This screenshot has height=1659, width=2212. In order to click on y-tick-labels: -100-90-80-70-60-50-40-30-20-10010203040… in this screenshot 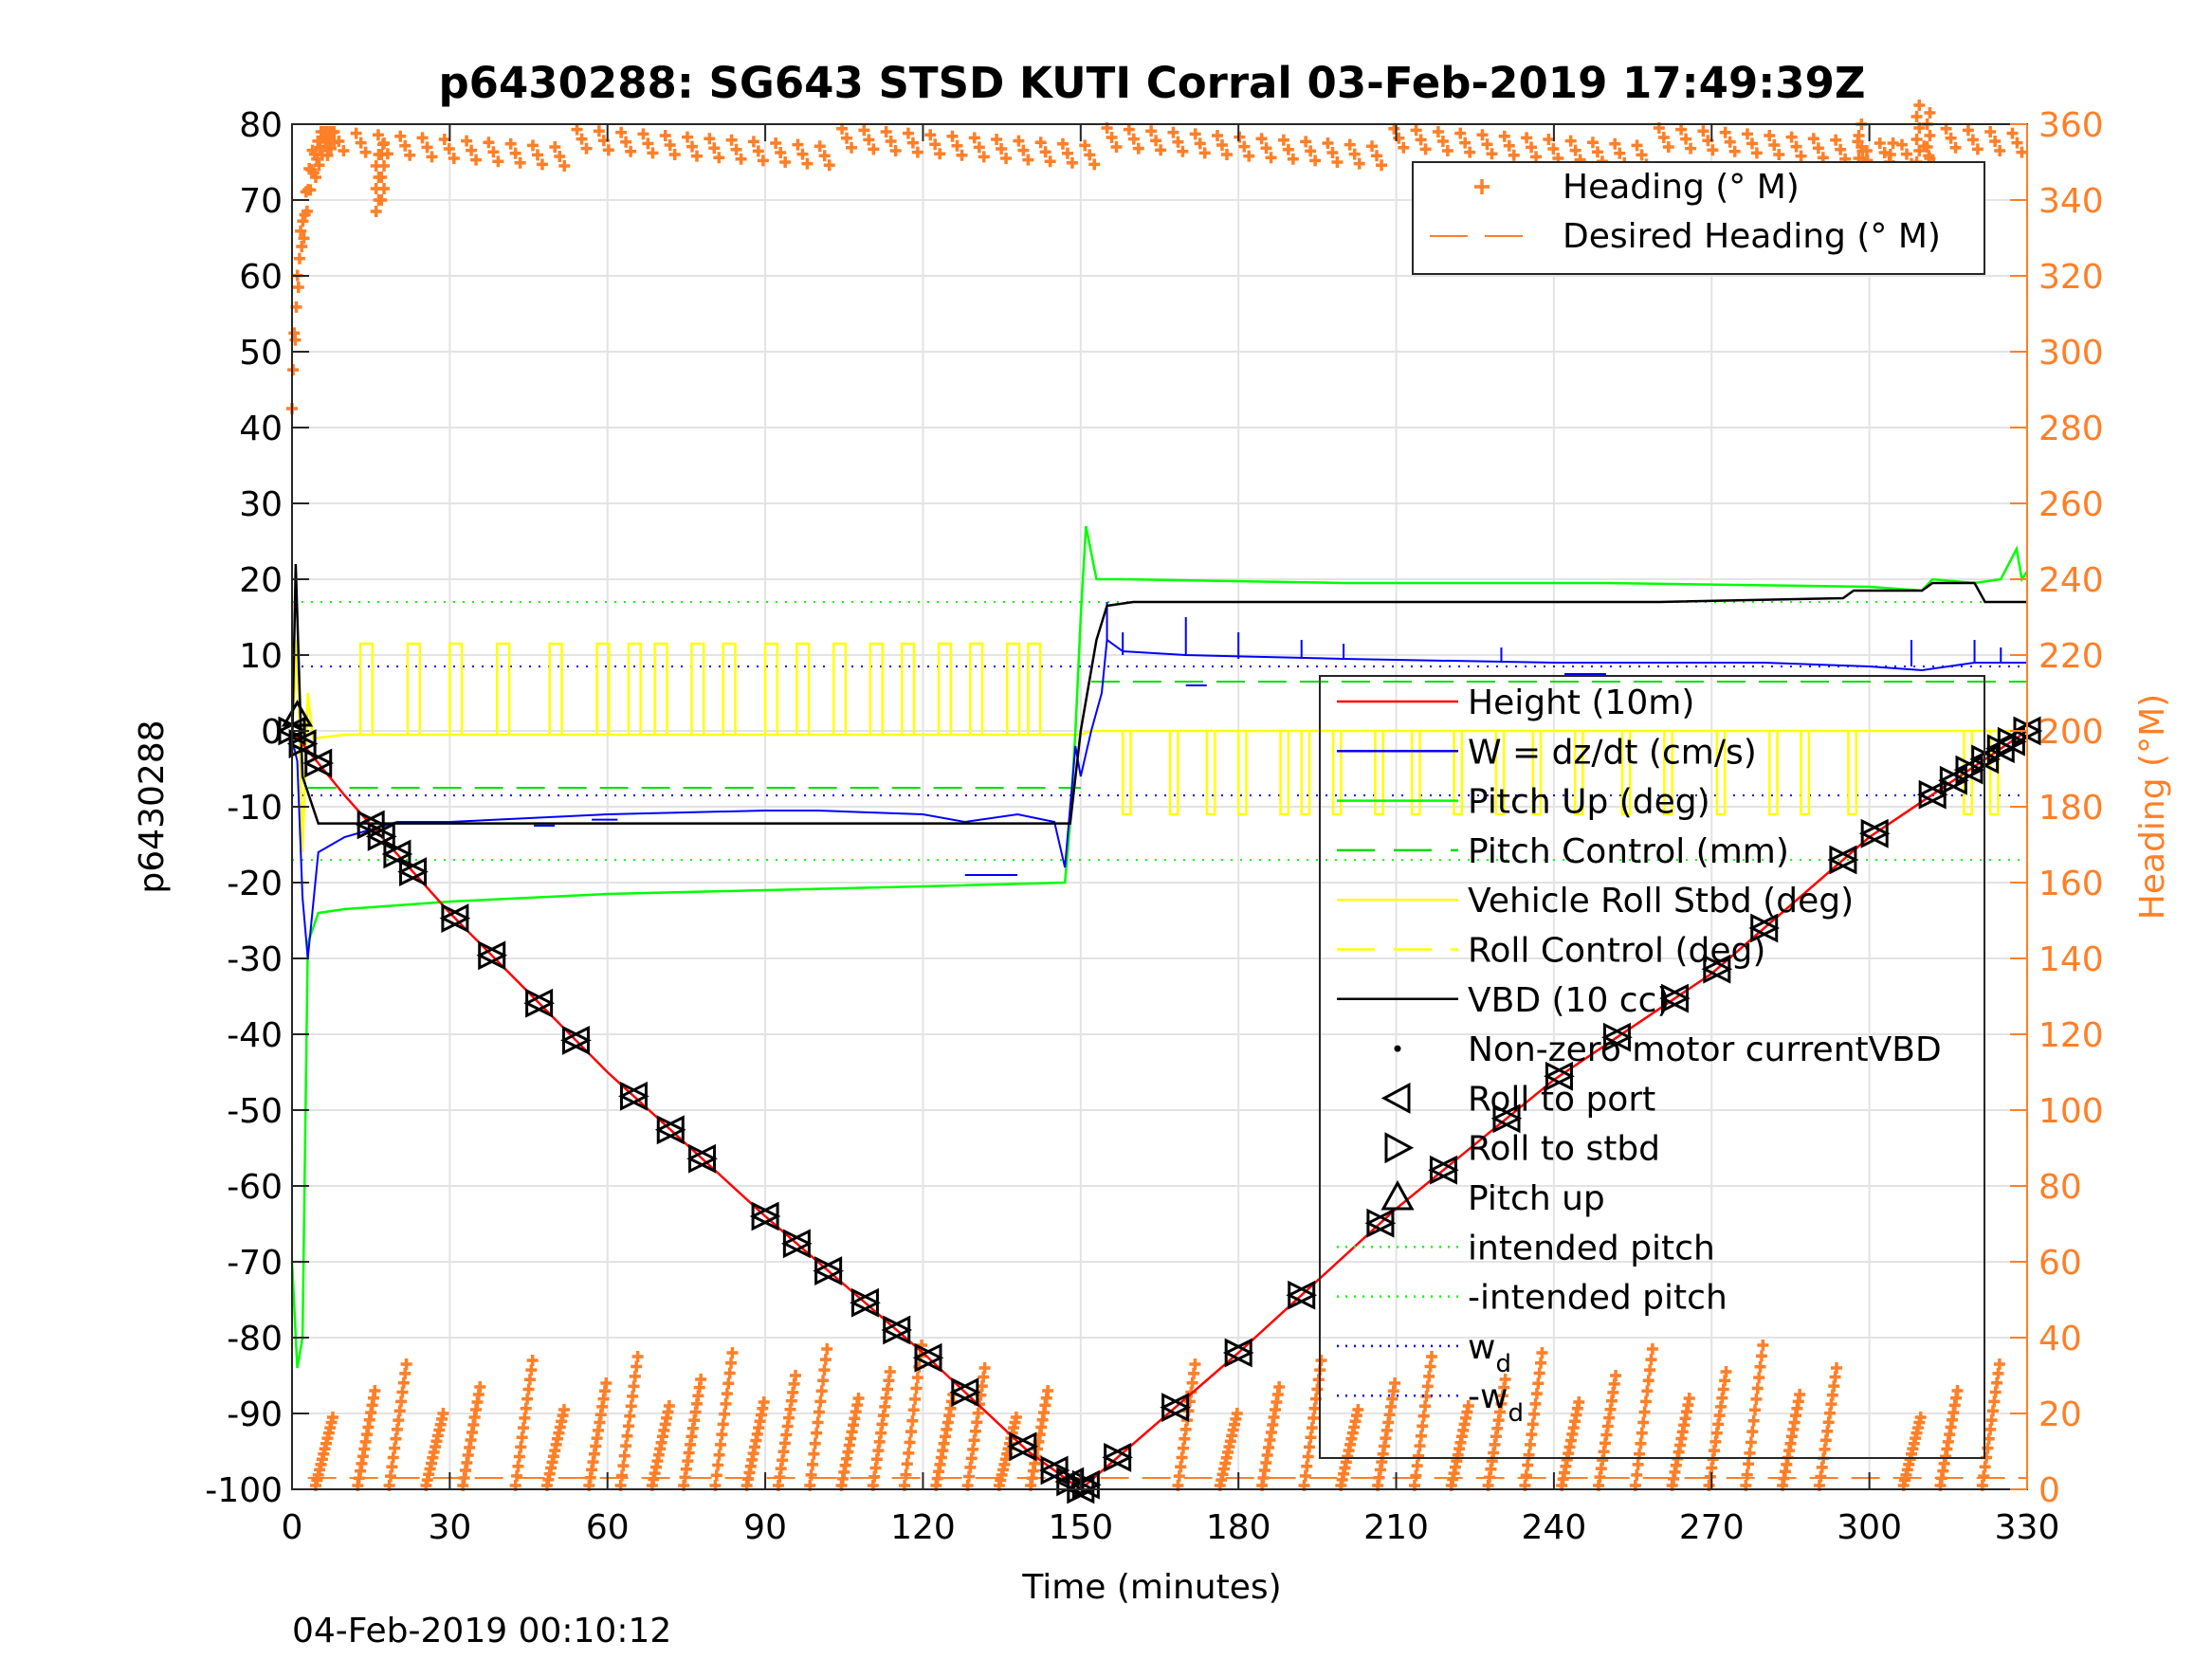, I will do `click(244, 808)`.